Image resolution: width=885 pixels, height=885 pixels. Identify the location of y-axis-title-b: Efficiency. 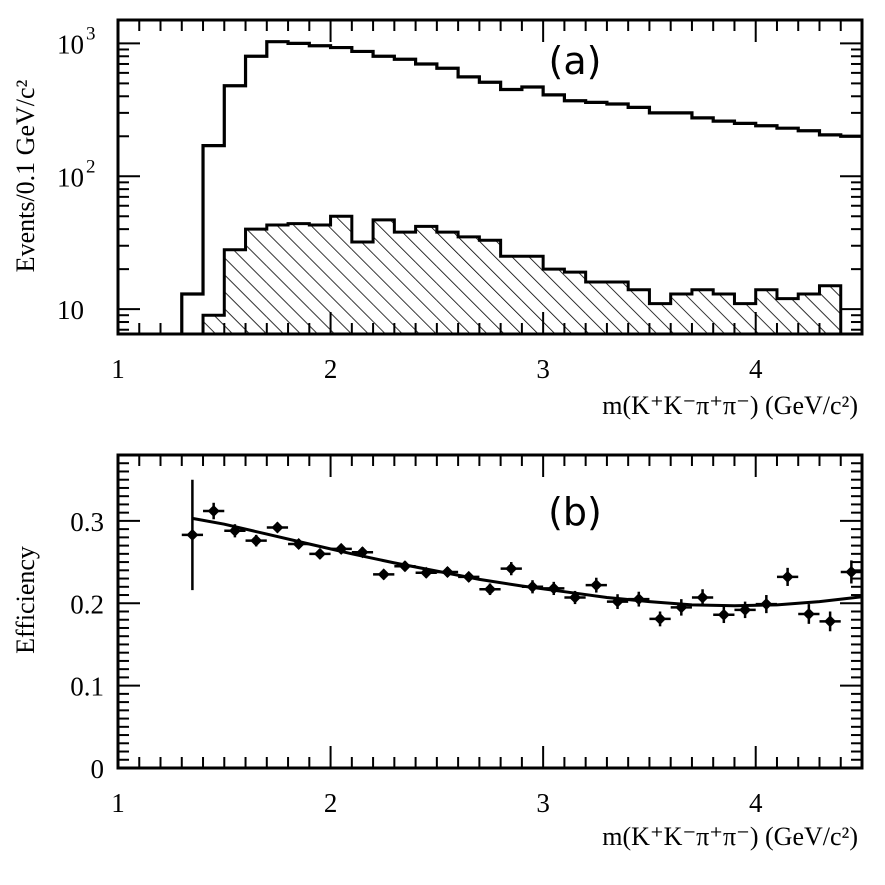
(25, 600).